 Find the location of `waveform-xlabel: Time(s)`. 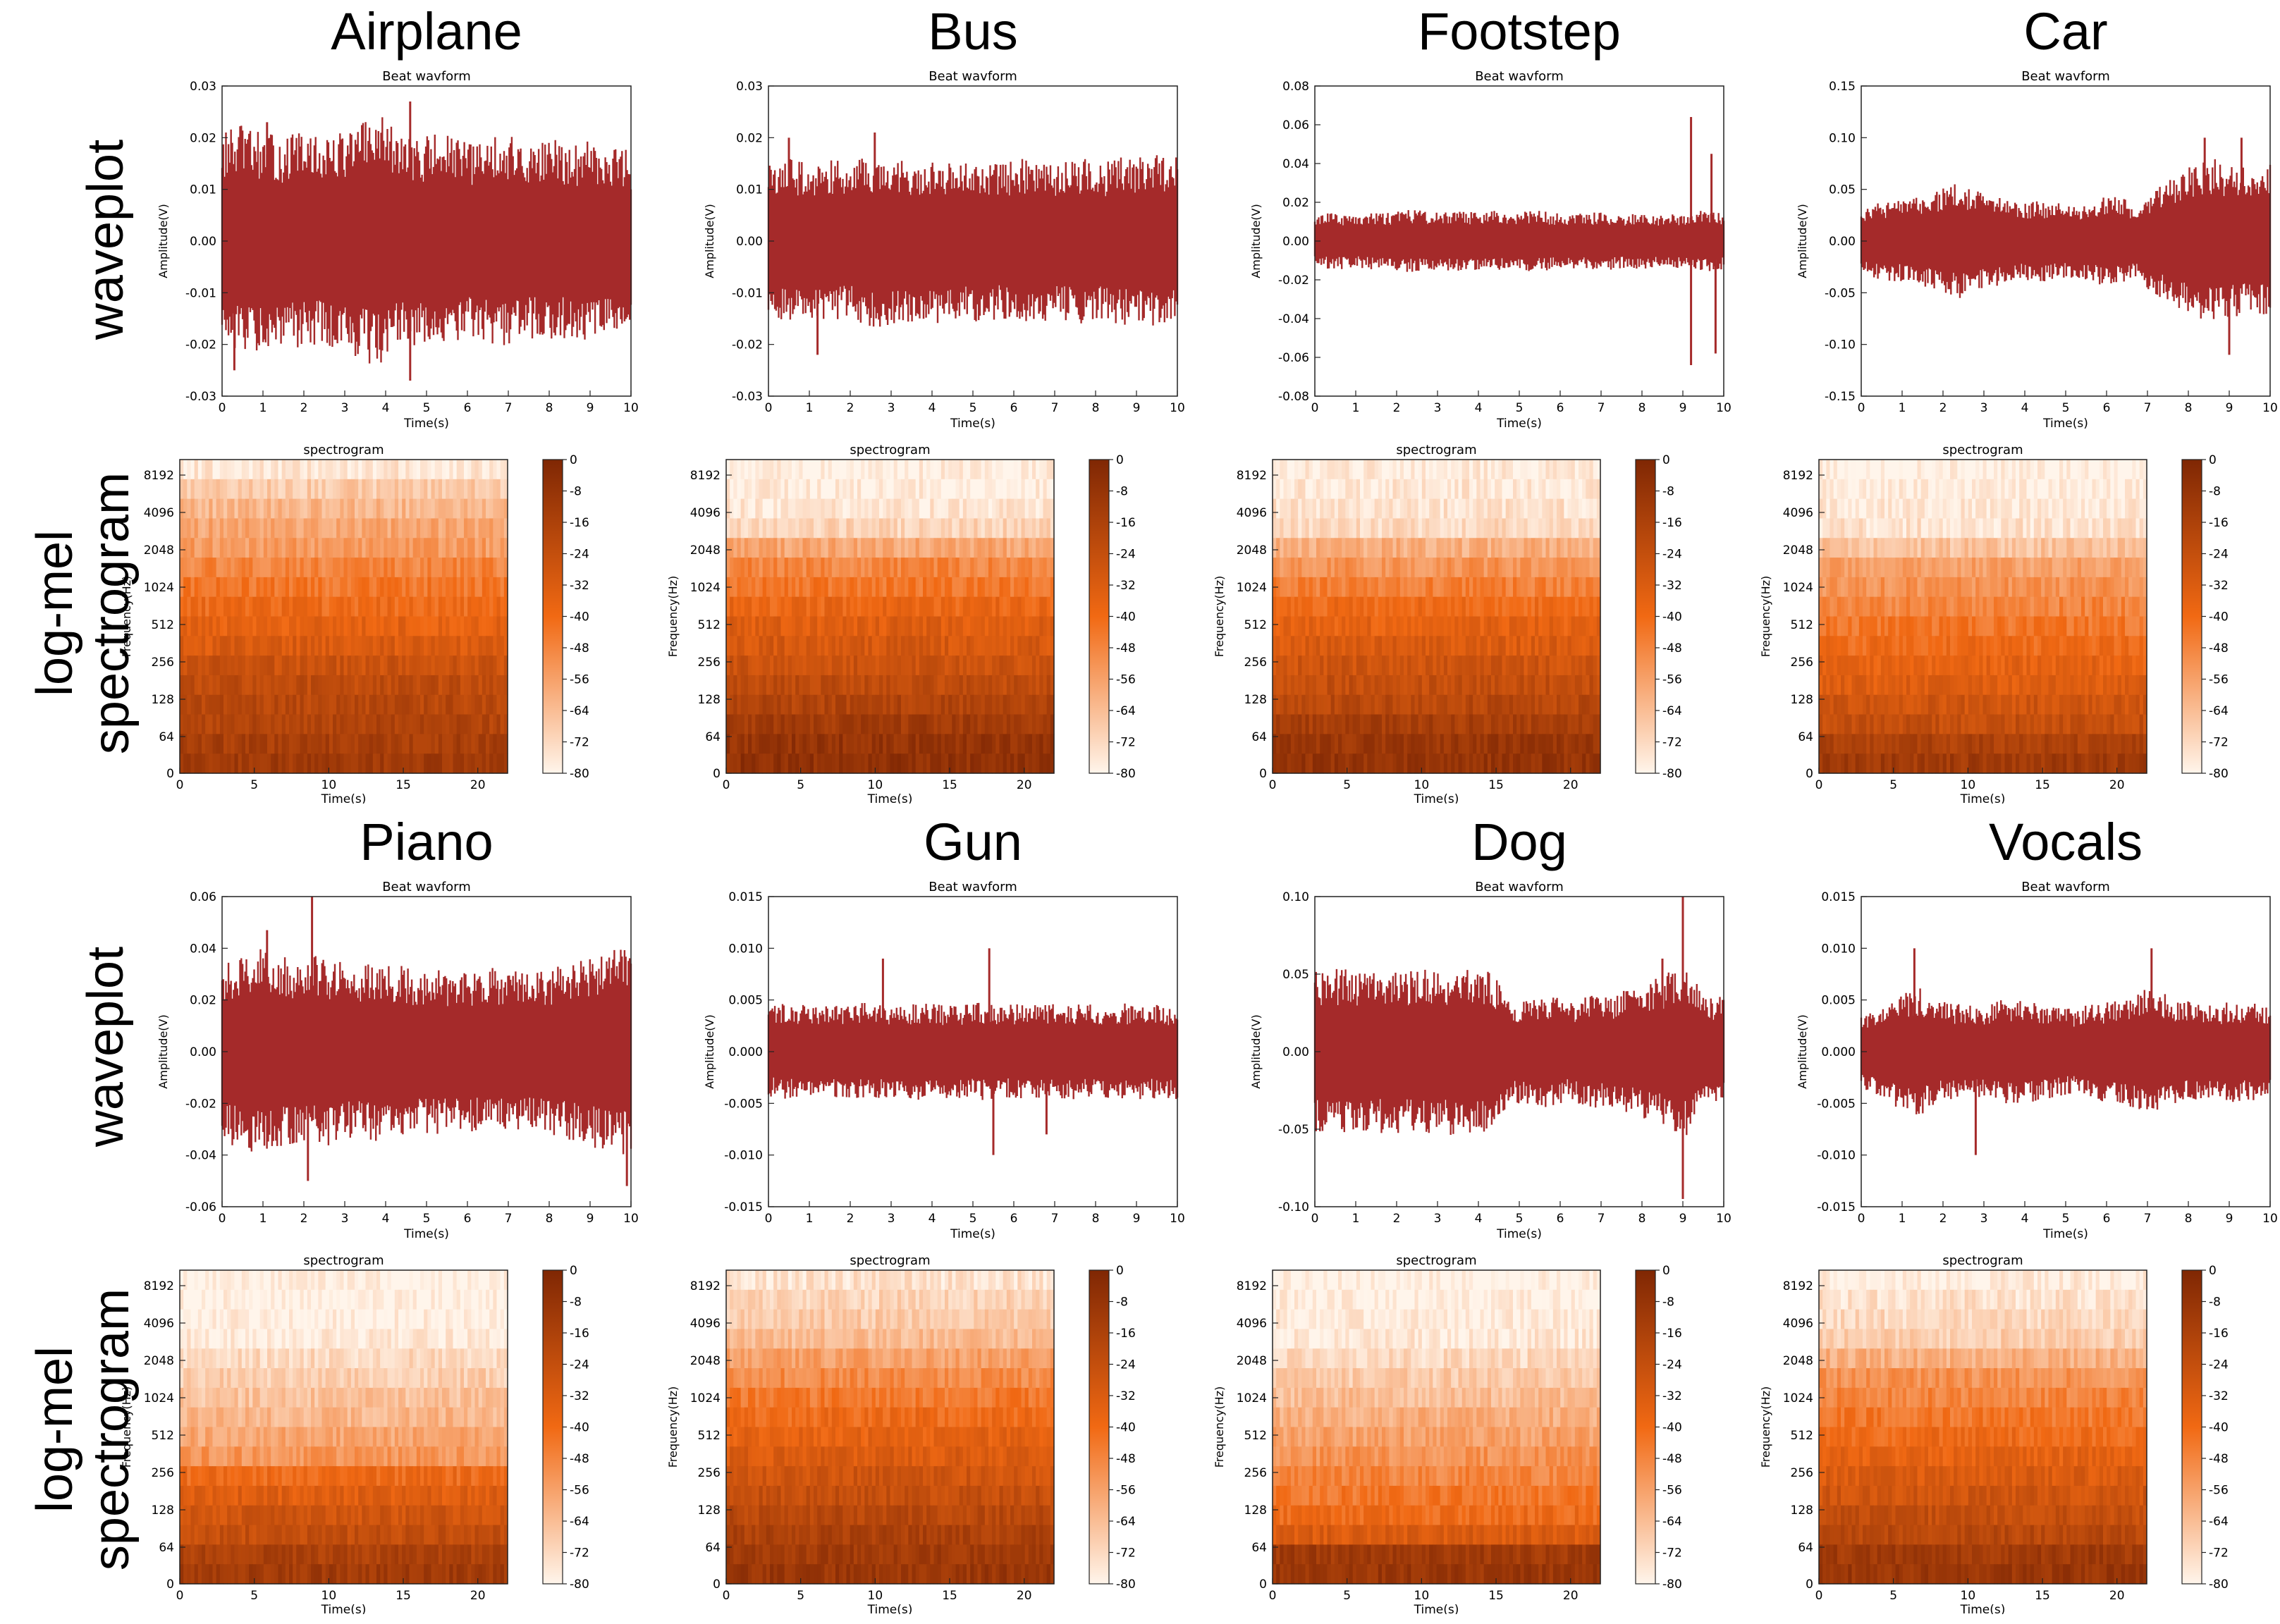

waveform-xlabel: Time(s) is located at coordinates (2065, 424).